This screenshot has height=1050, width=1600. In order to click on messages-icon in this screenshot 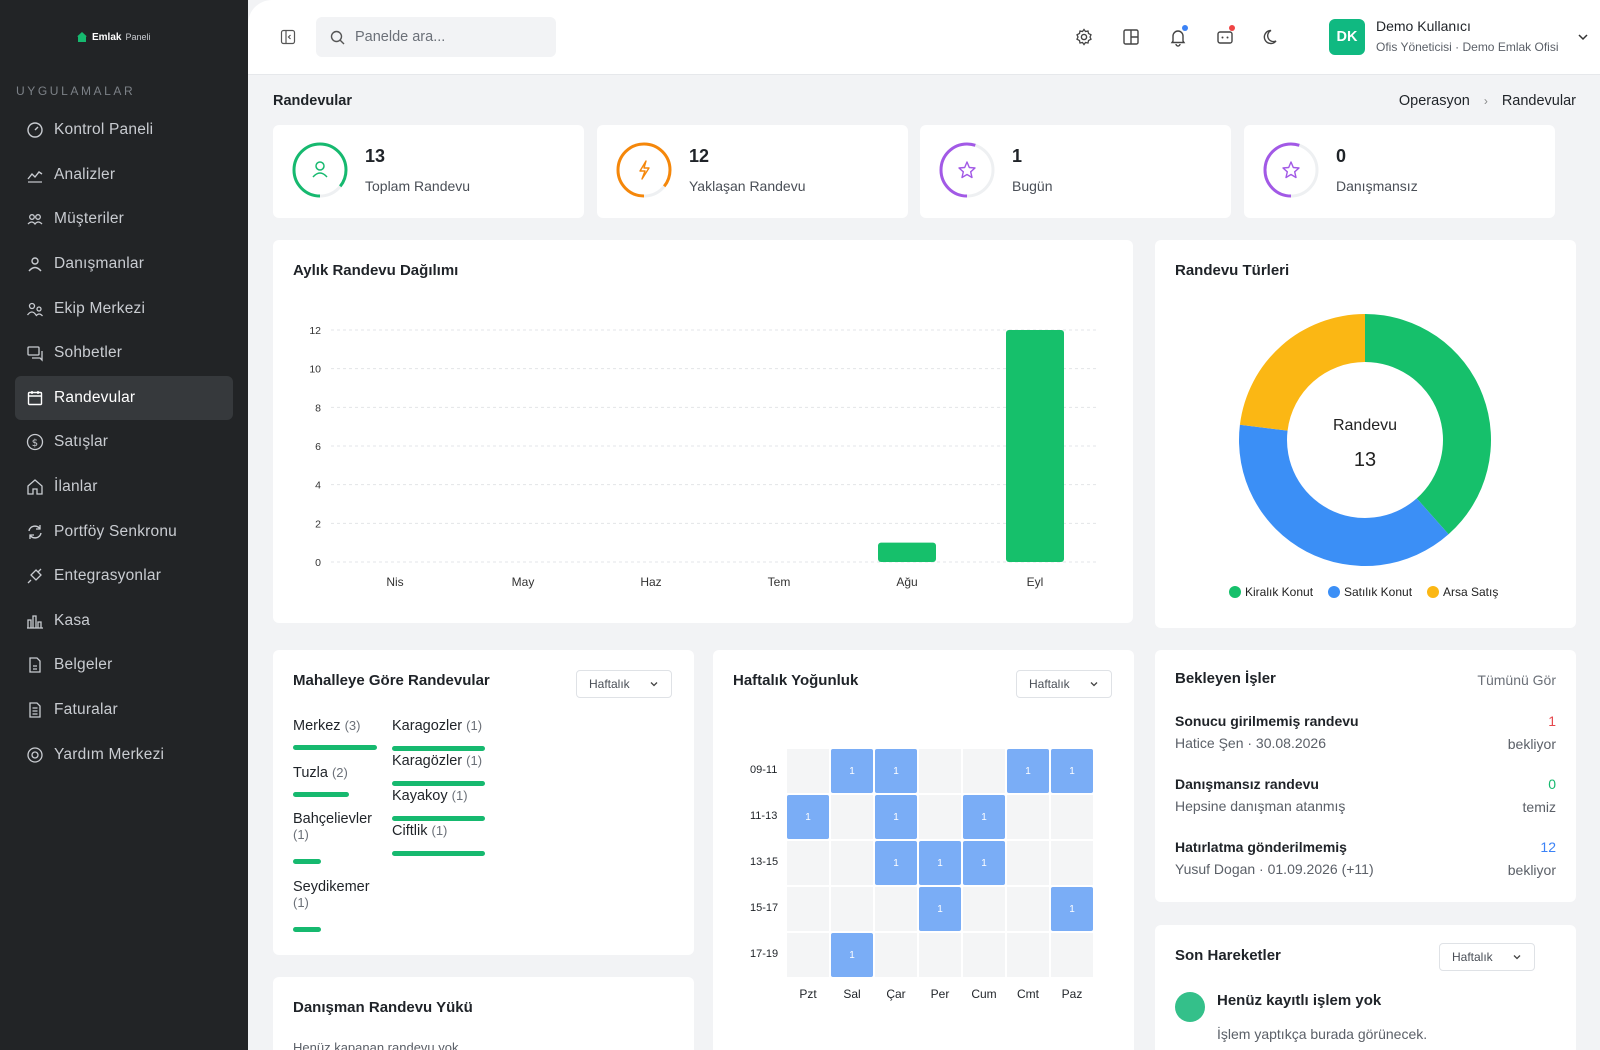, I will do `click(1225, 37)`.